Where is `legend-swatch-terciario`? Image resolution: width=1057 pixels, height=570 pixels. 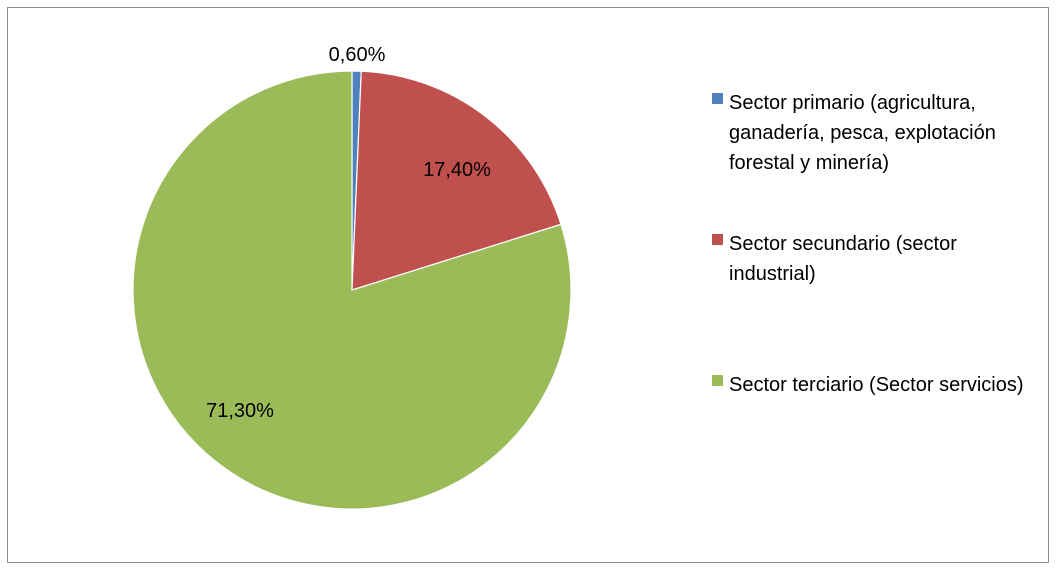 legend-swatch-terciario is located at coordinates (717, 380).